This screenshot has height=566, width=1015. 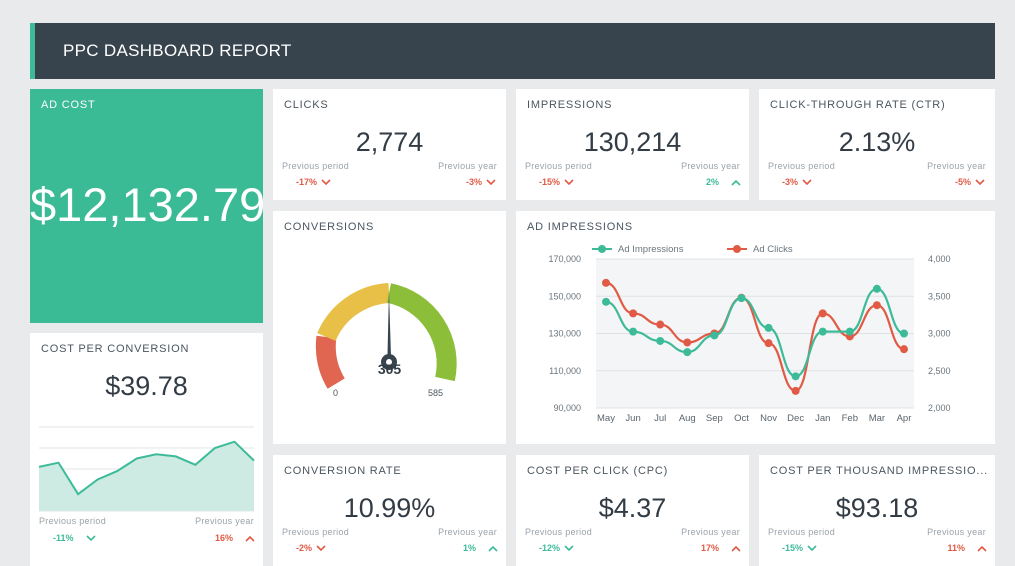 What do you see at coordinates (559, 532) in the screenshot?
I see `cpc-prev-period-label: Previous period` at bounding box center [559, 532].